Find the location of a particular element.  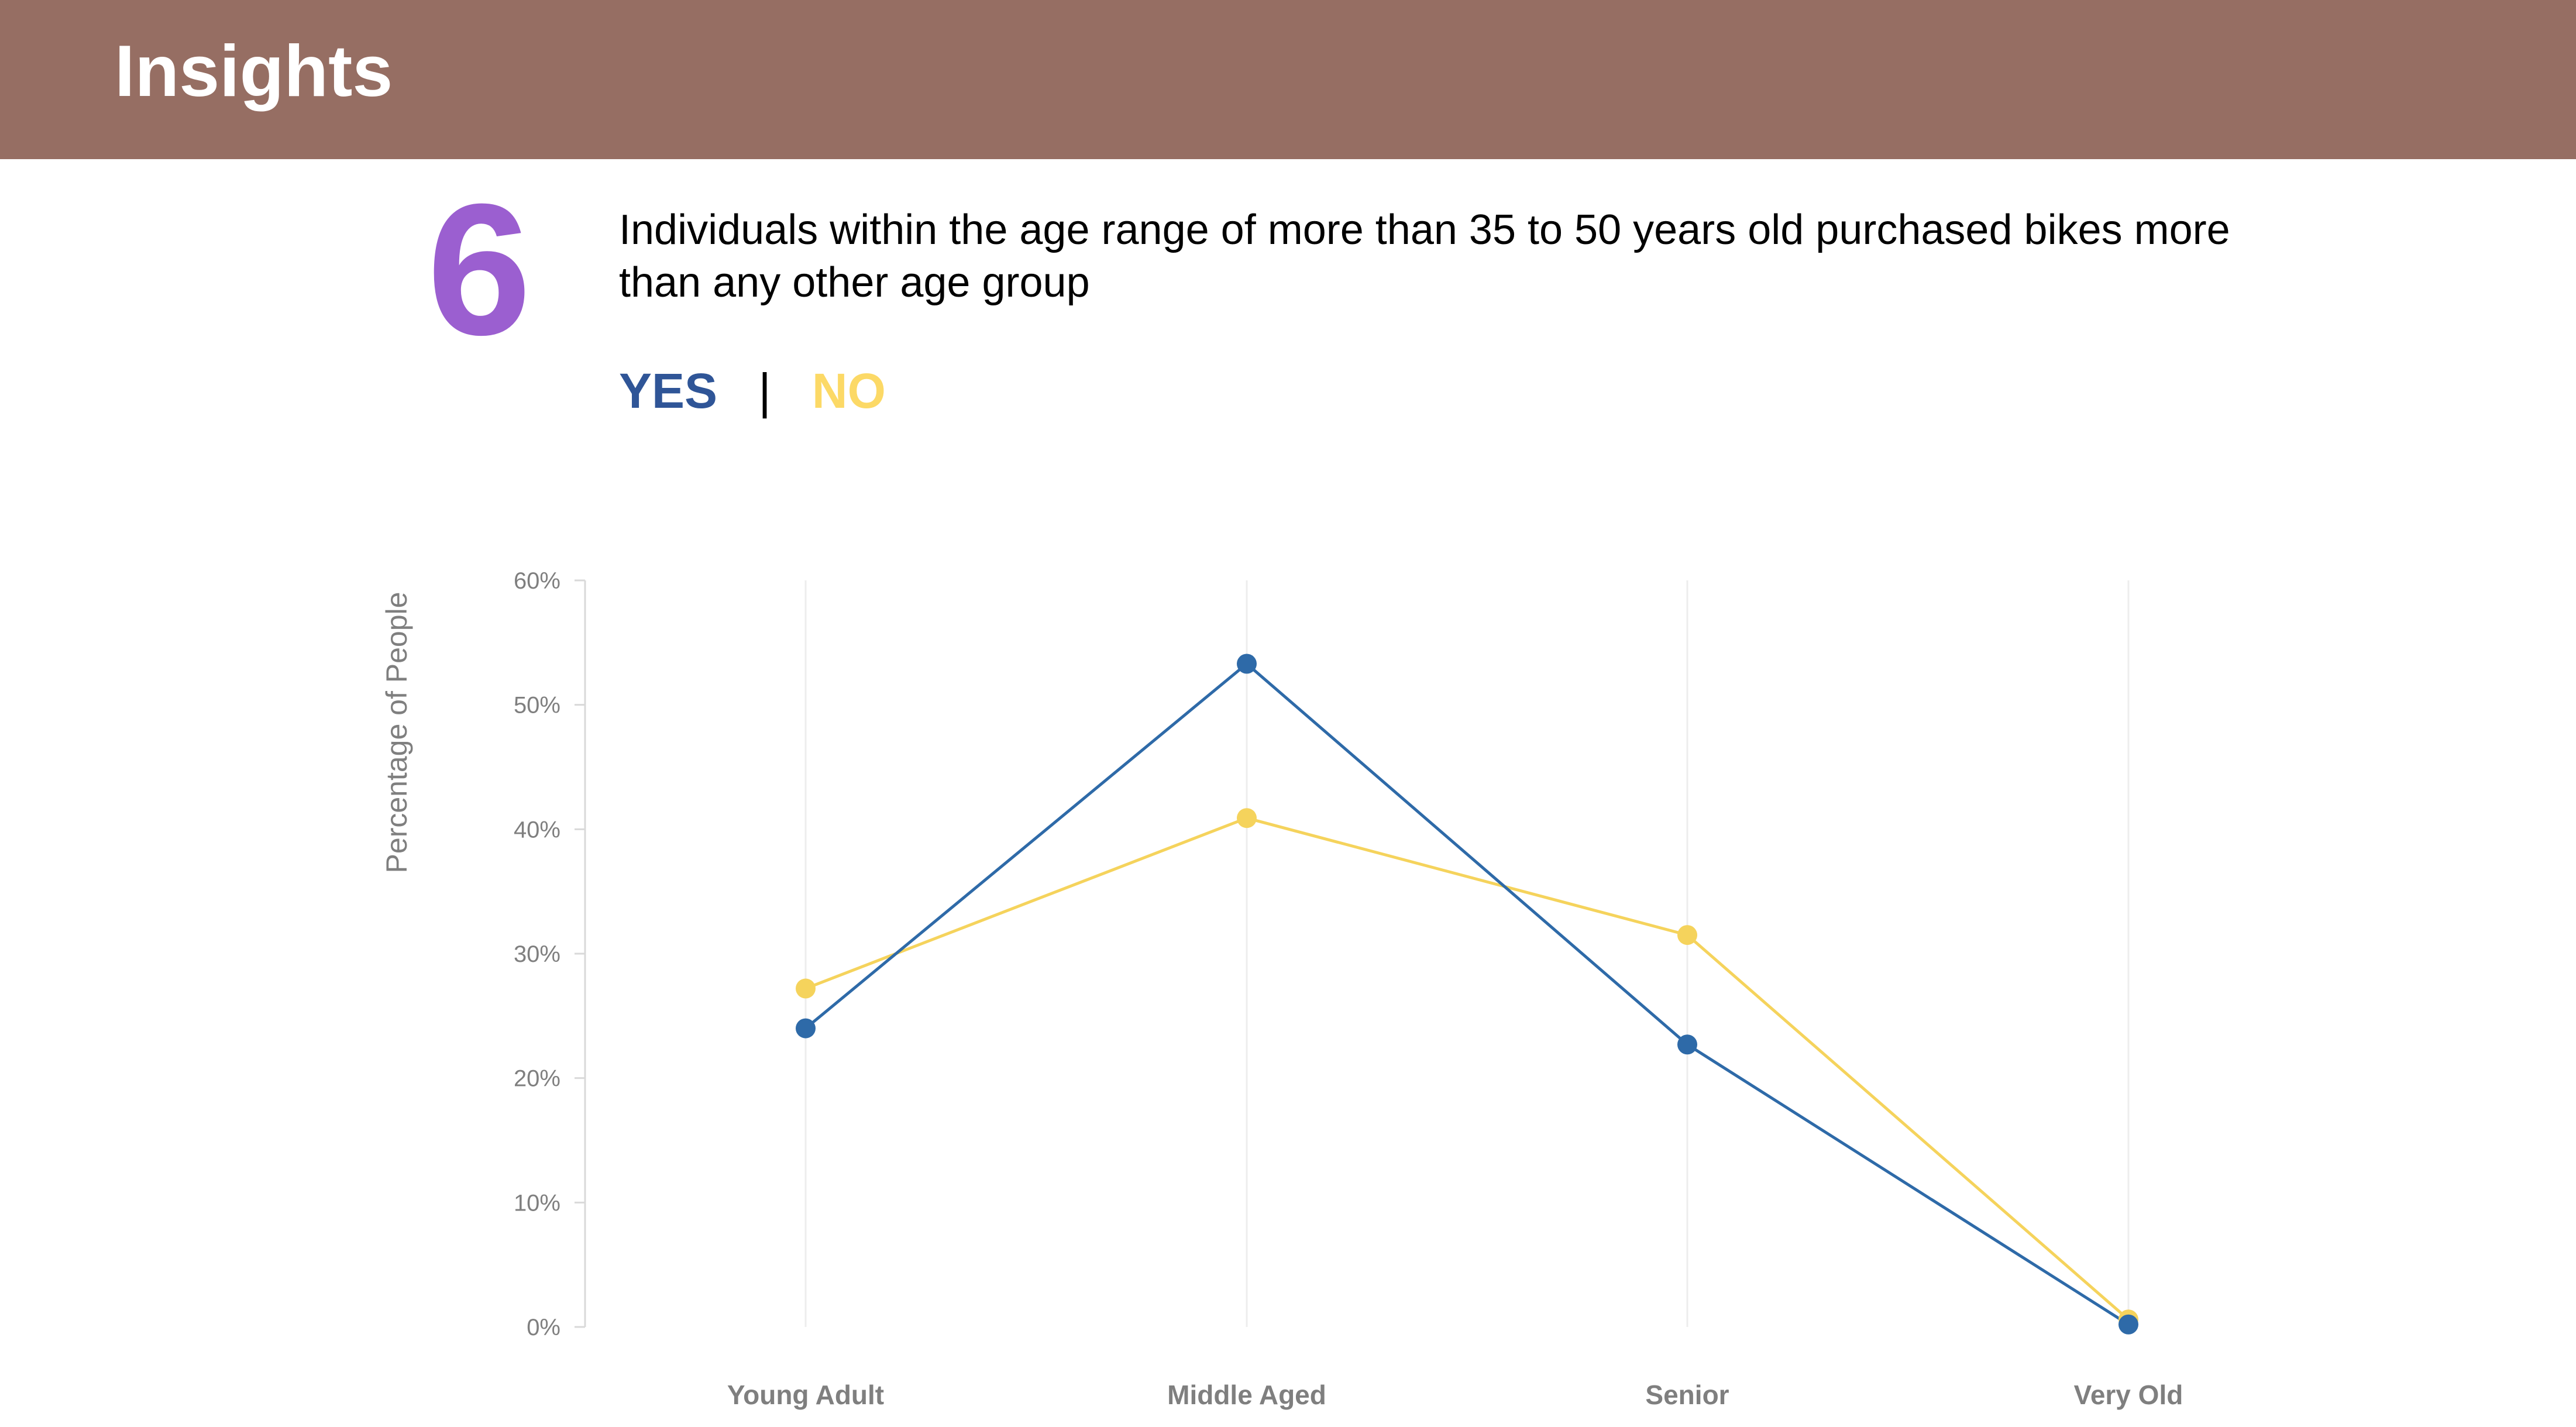

insight-number: 6 is located at coordinates (479, 269).